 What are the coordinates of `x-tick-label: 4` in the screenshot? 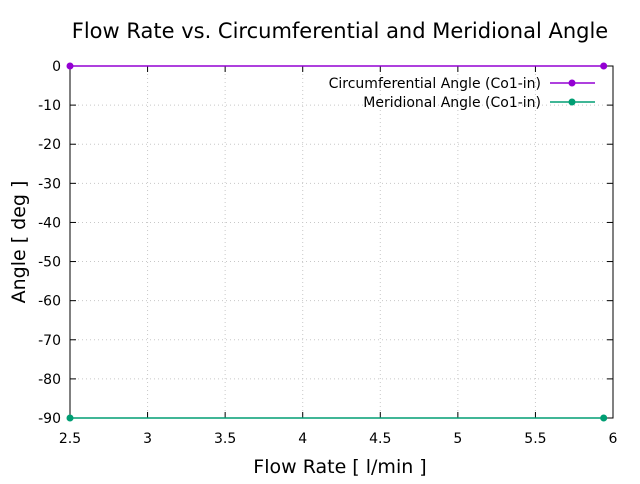 It's located at (302, 439).